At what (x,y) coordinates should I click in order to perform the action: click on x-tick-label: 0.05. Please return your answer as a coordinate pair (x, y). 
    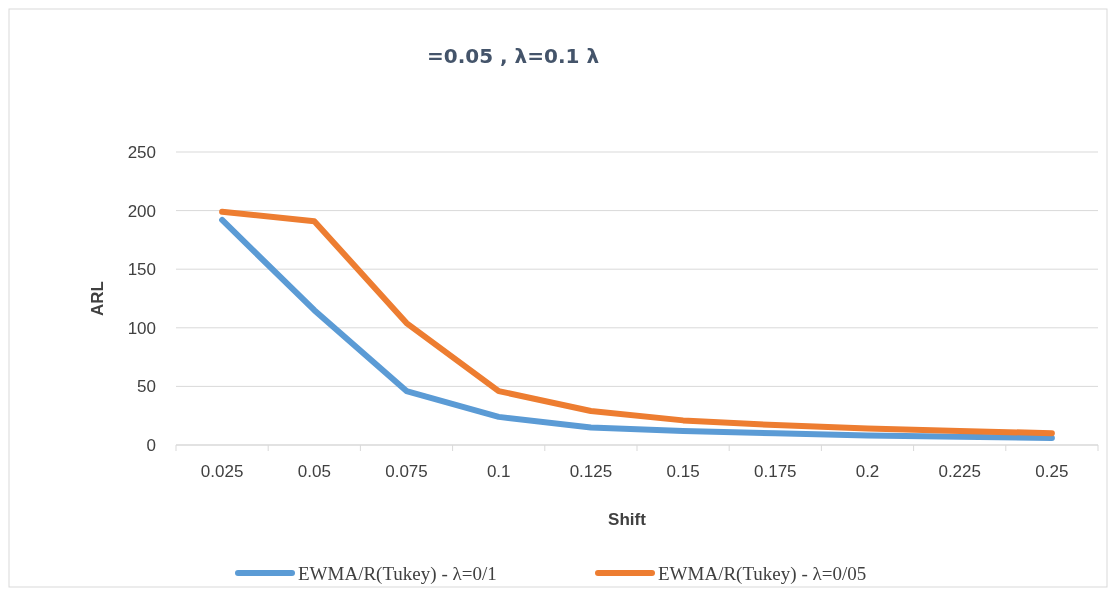
    Looking at the image, I should click on (314, 471).